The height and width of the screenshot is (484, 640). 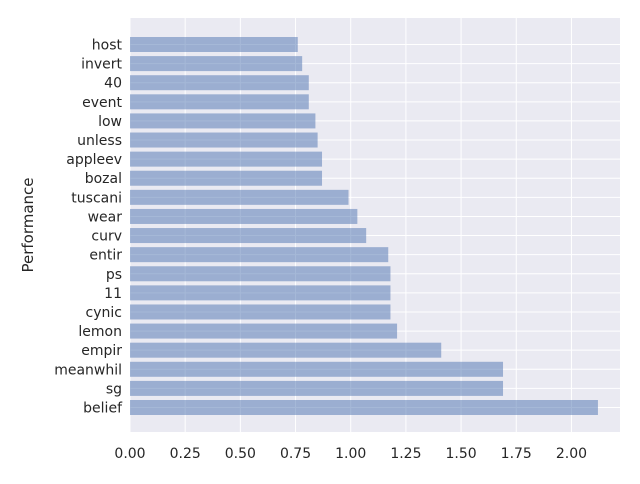 I want to click on y-tick-label: cynic, so click(x=104, y=313).